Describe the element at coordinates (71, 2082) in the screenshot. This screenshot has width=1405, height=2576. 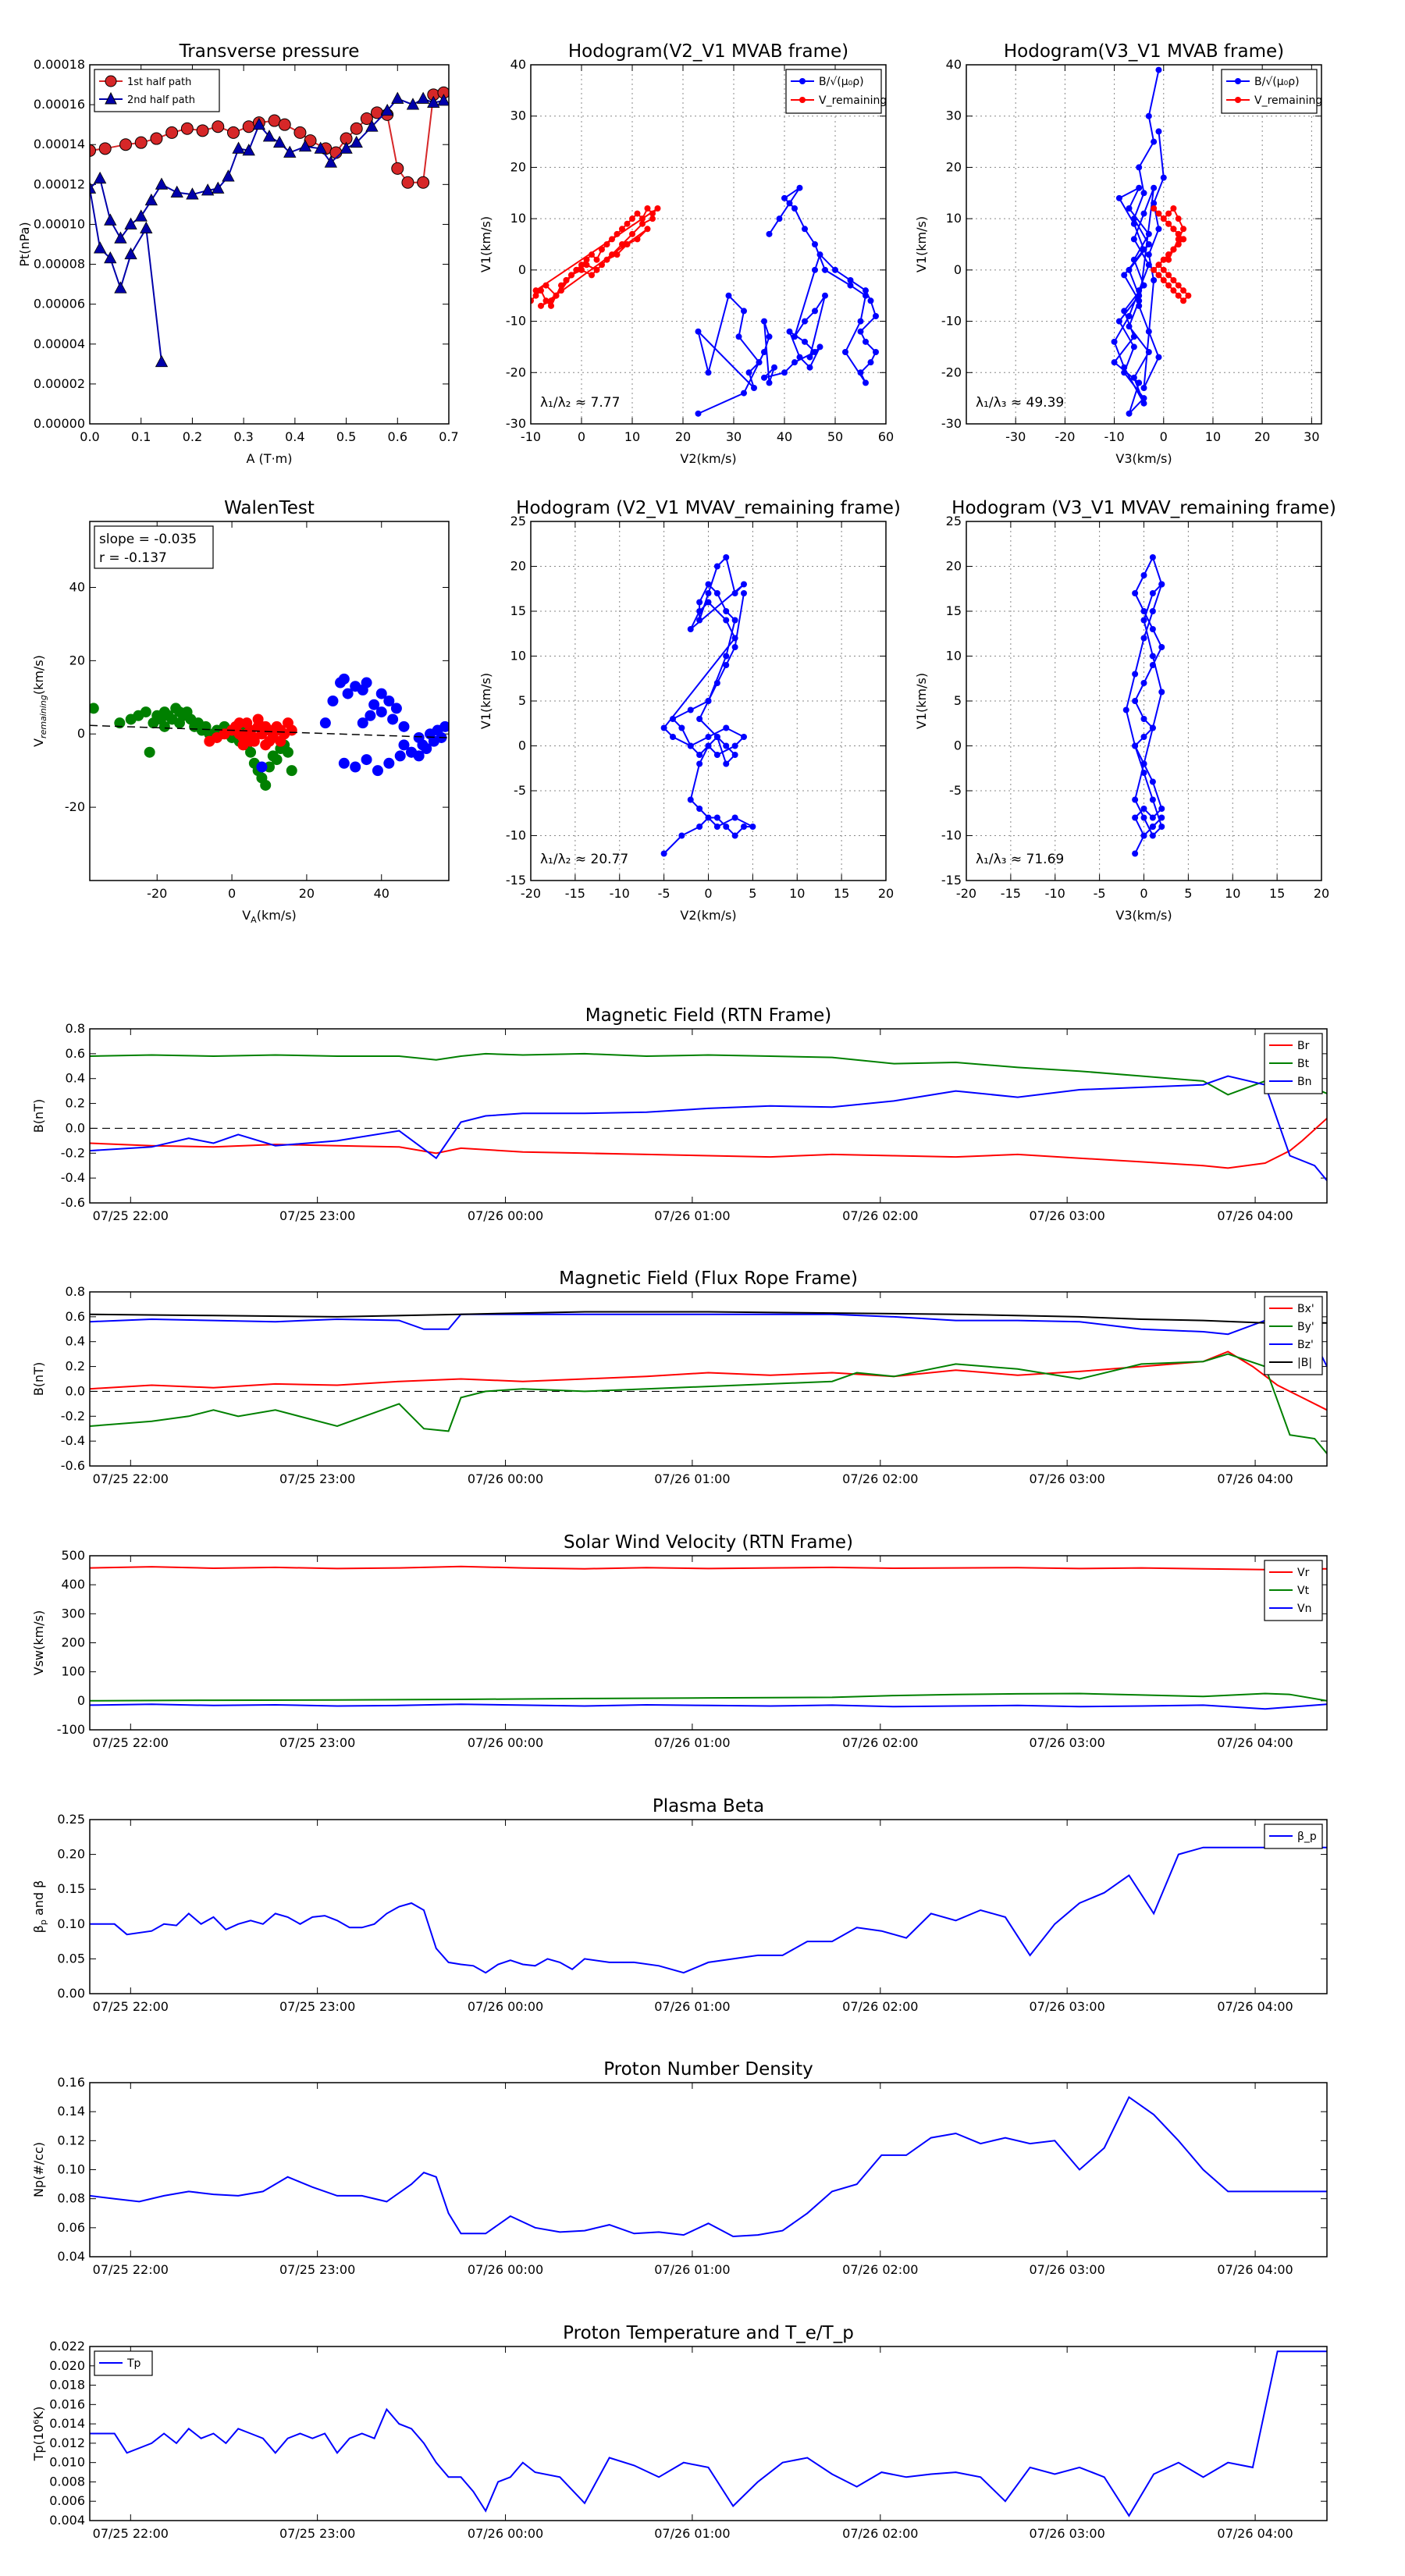
I see `y-tick-label: 0.16` at that location.